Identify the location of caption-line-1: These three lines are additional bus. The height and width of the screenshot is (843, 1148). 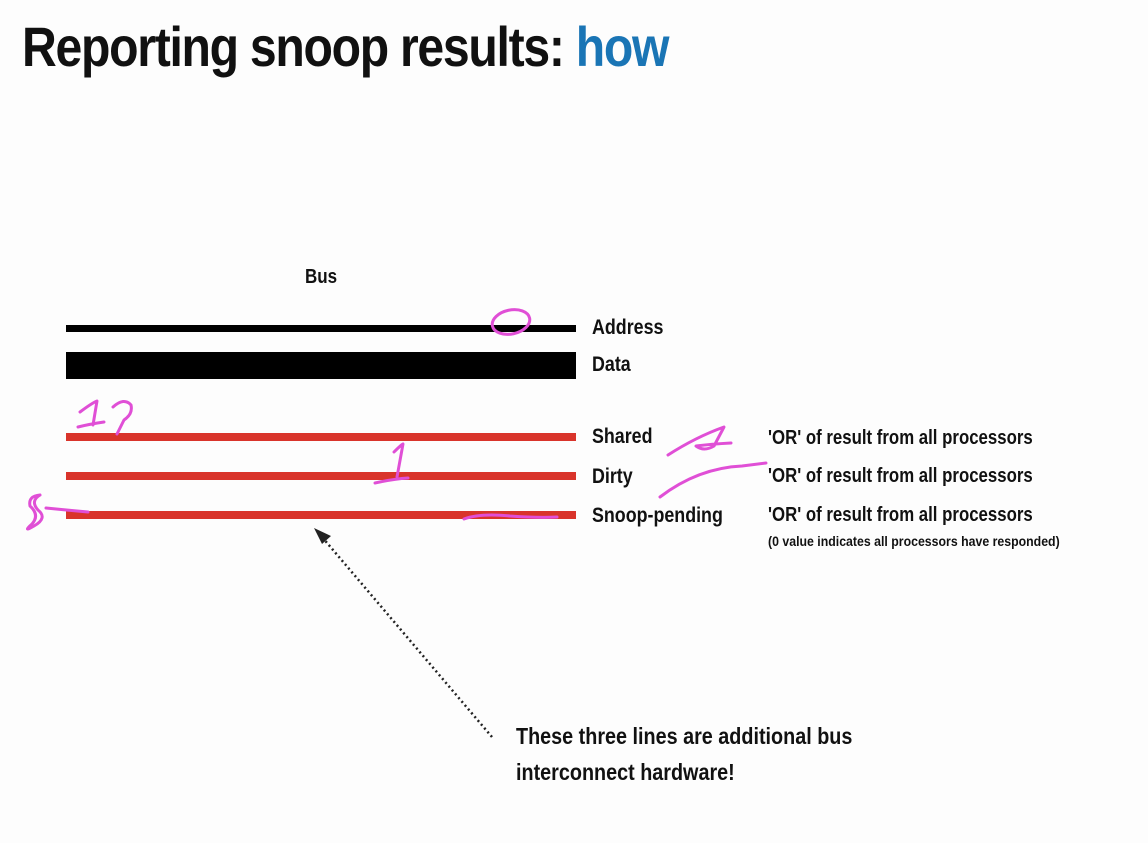
(684, 736).